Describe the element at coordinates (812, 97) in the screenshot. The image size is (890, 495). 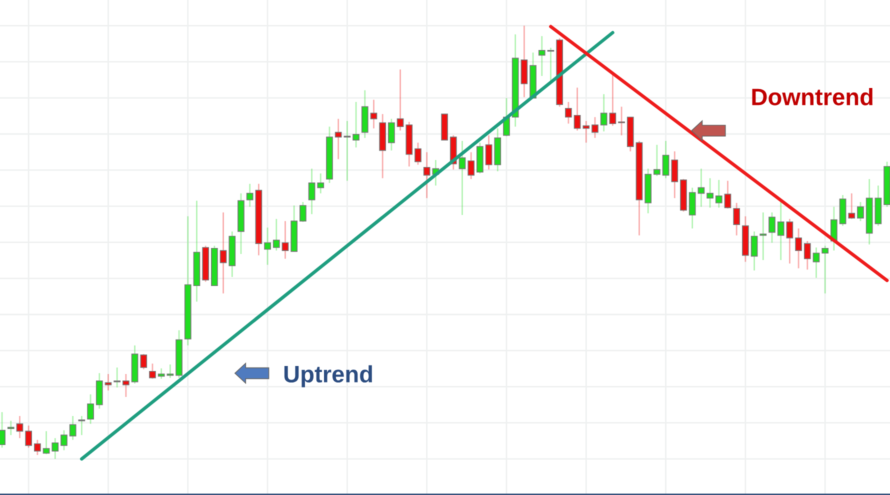
I see `annotation: Downtrend` at that location.